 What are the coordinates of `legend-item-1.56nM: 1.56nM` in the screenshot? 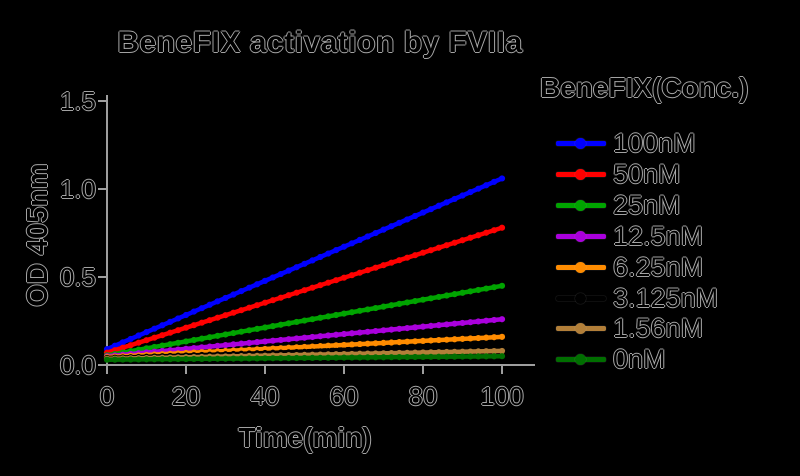 It's located at (673, 328).